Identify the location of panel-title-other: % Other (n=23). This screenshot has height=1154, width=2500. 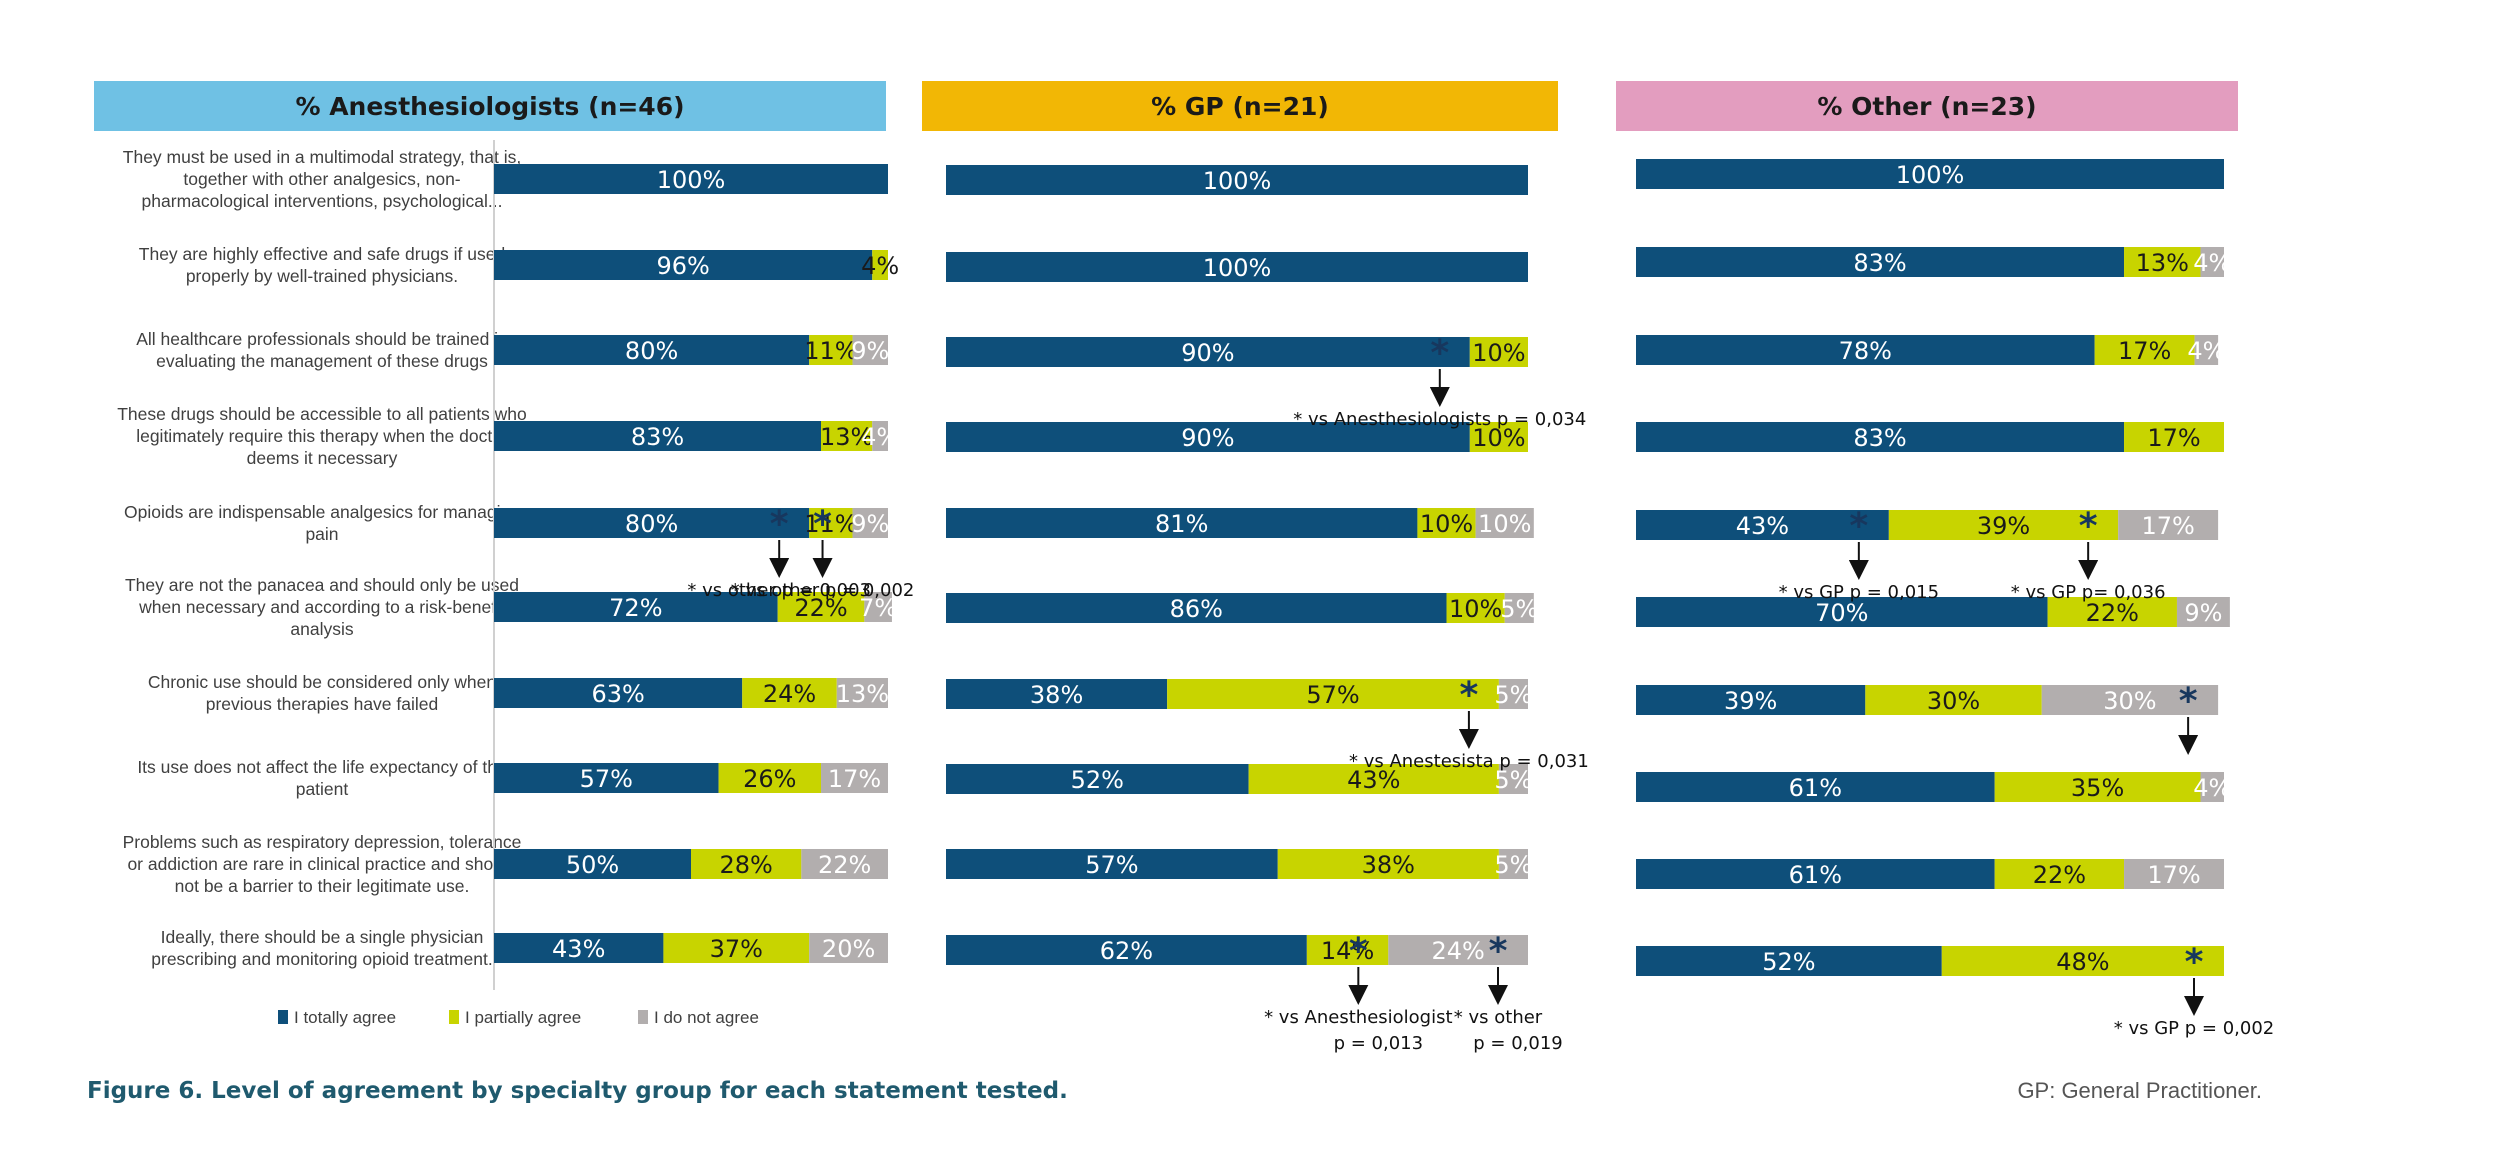
(1926, 106).